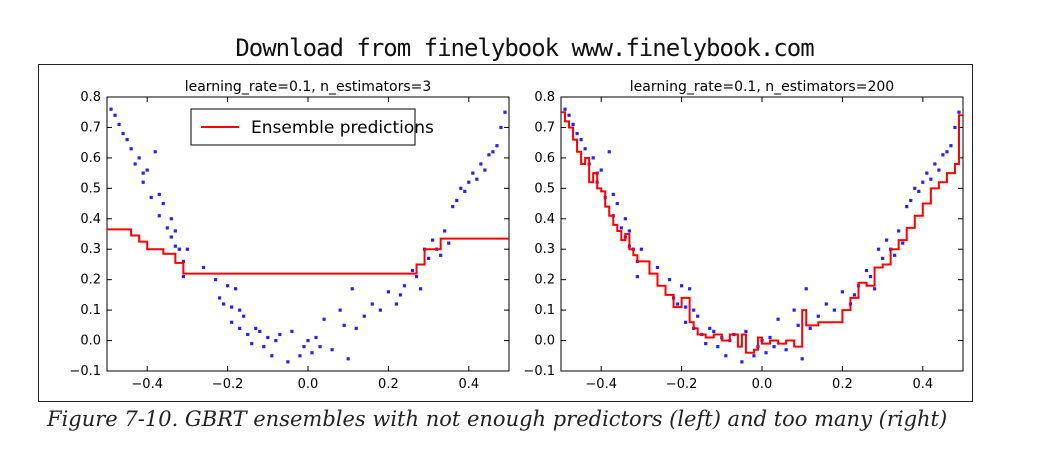  Describe the element at coordinates (468, 384) in the screenshot. I see `x-tick-label: 0.4` at that location.